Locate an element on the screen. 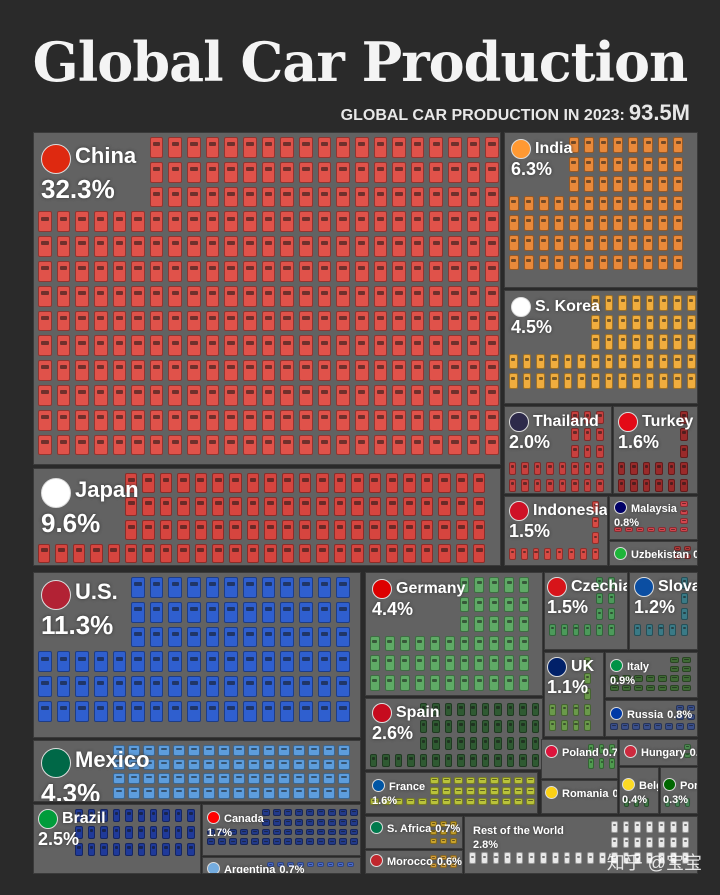  cell-label-china: China 32.3% is located at coordinates (88, 174).